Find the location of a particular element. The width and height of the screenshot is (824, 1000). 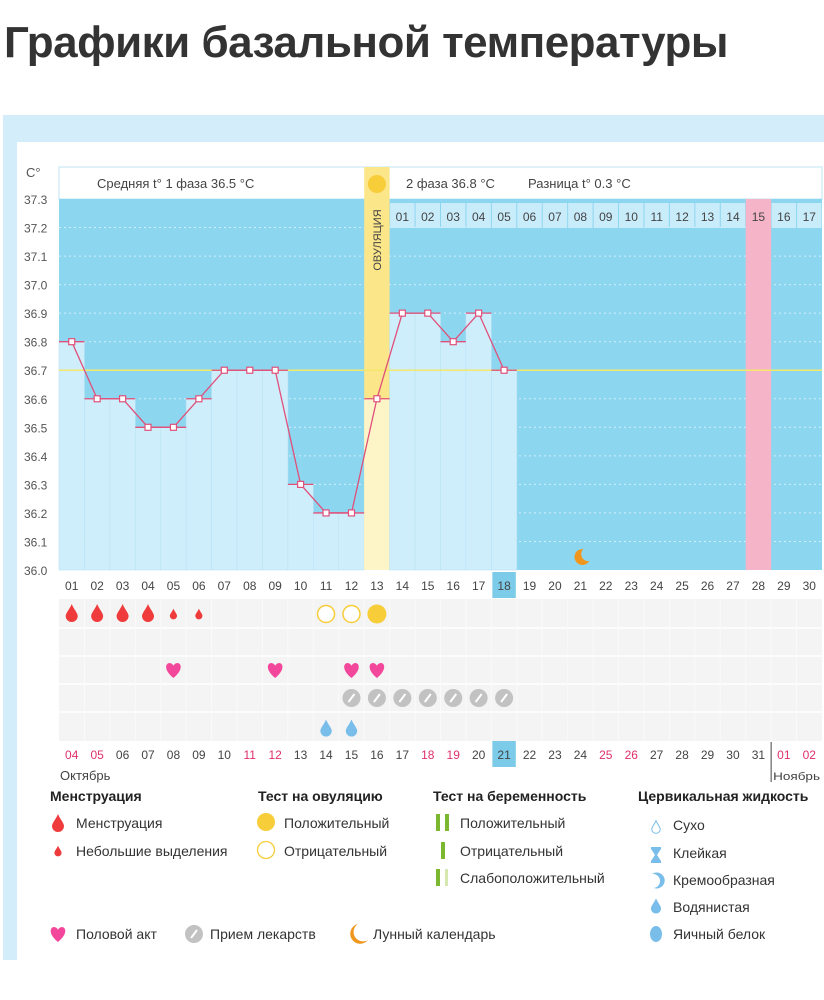

calendar-date-label: 23 is located at coordinates (555, 755).